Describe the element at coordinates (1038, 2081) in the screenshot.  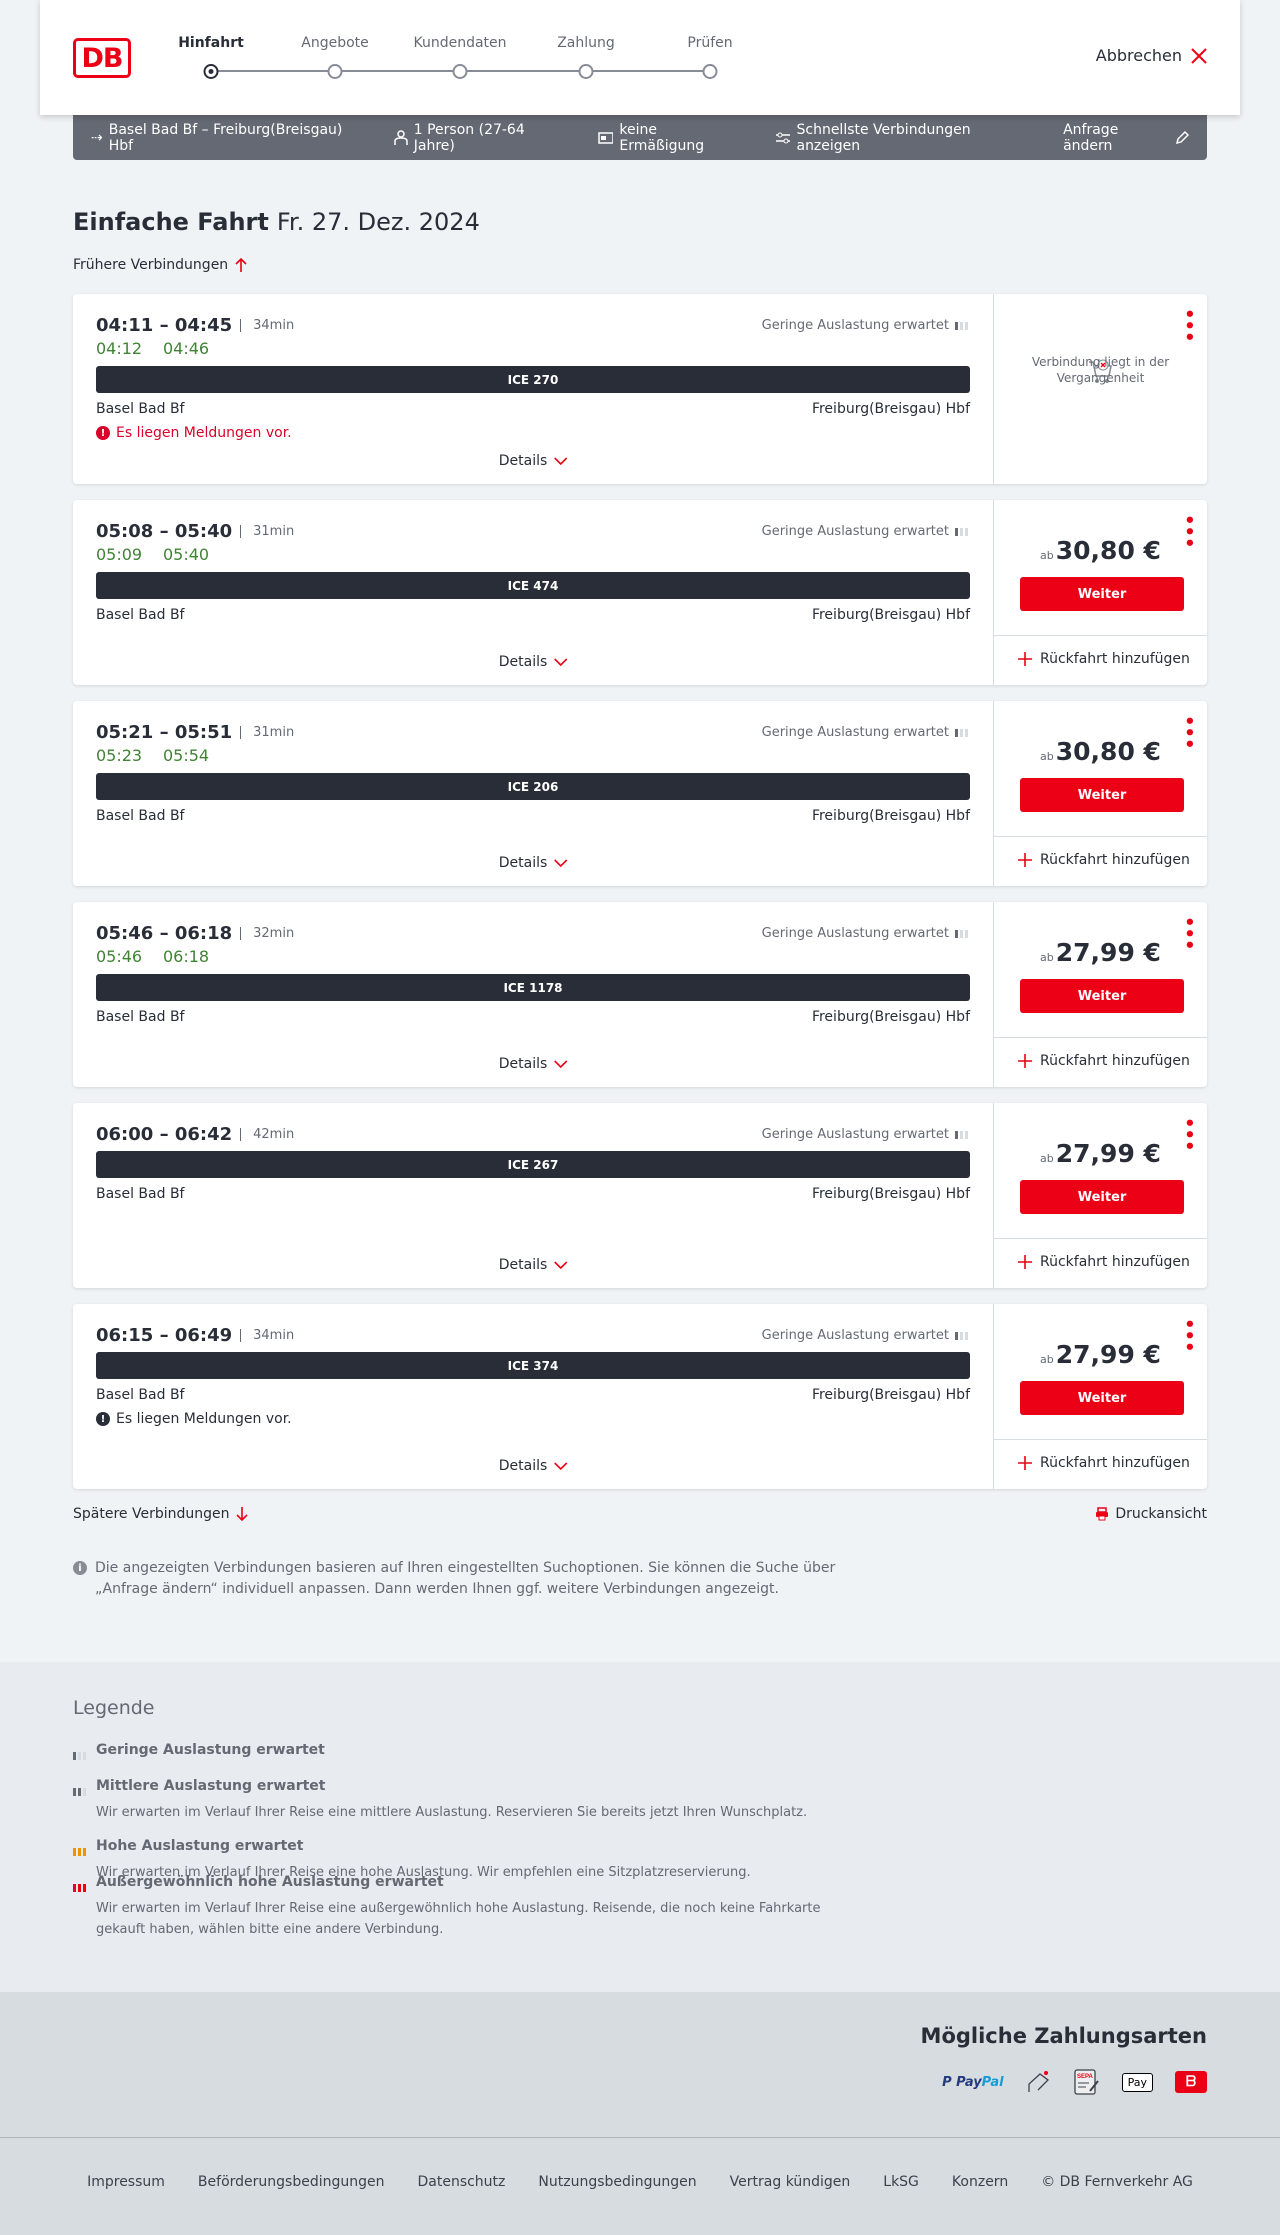
I see `credit-card-icon` at that location.